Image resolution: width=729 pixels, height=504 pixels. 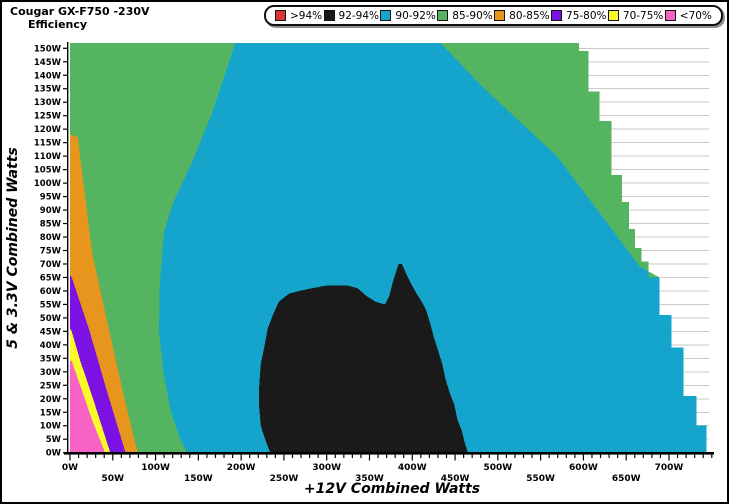 I want to click on legend-label: 80-85%, so click(x=529, y=15).